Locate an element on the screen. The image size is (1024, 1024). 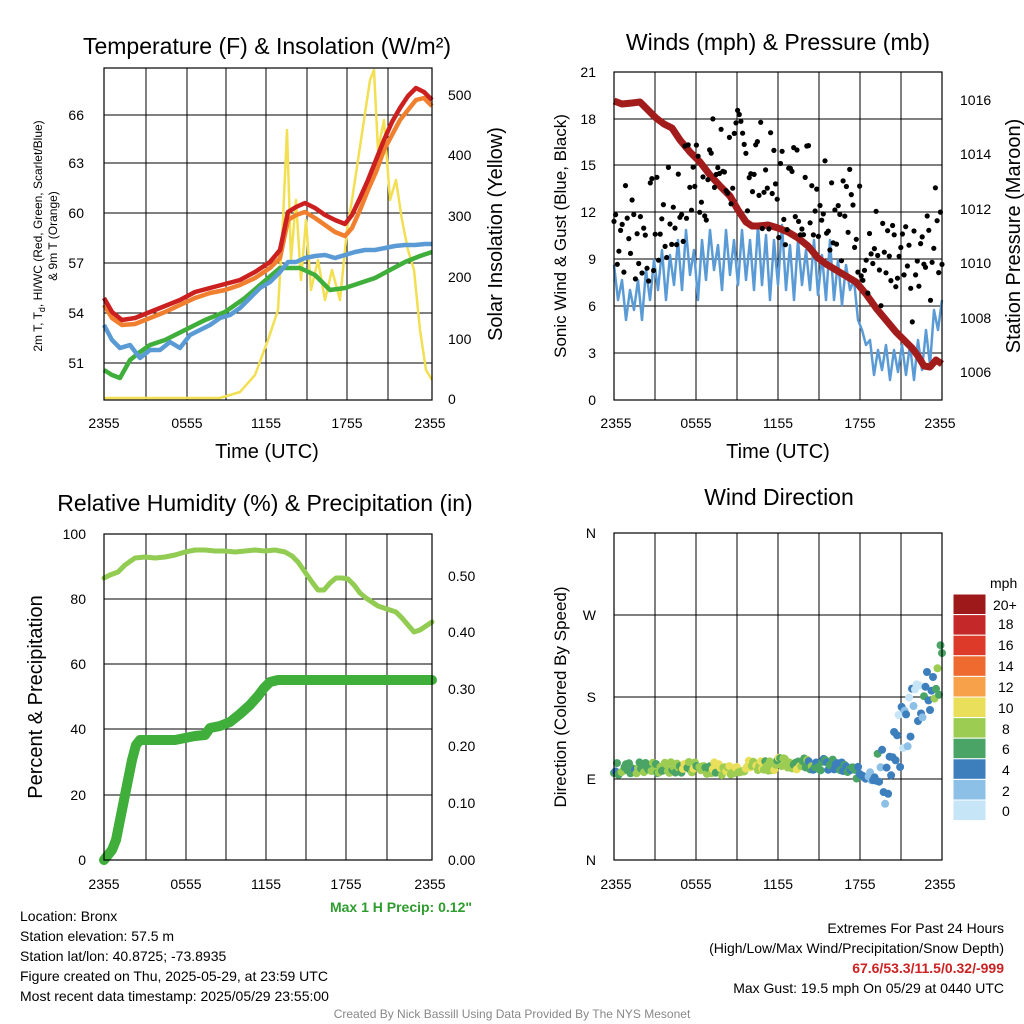
legend-title: mph is located at coordinates (1003, 583).